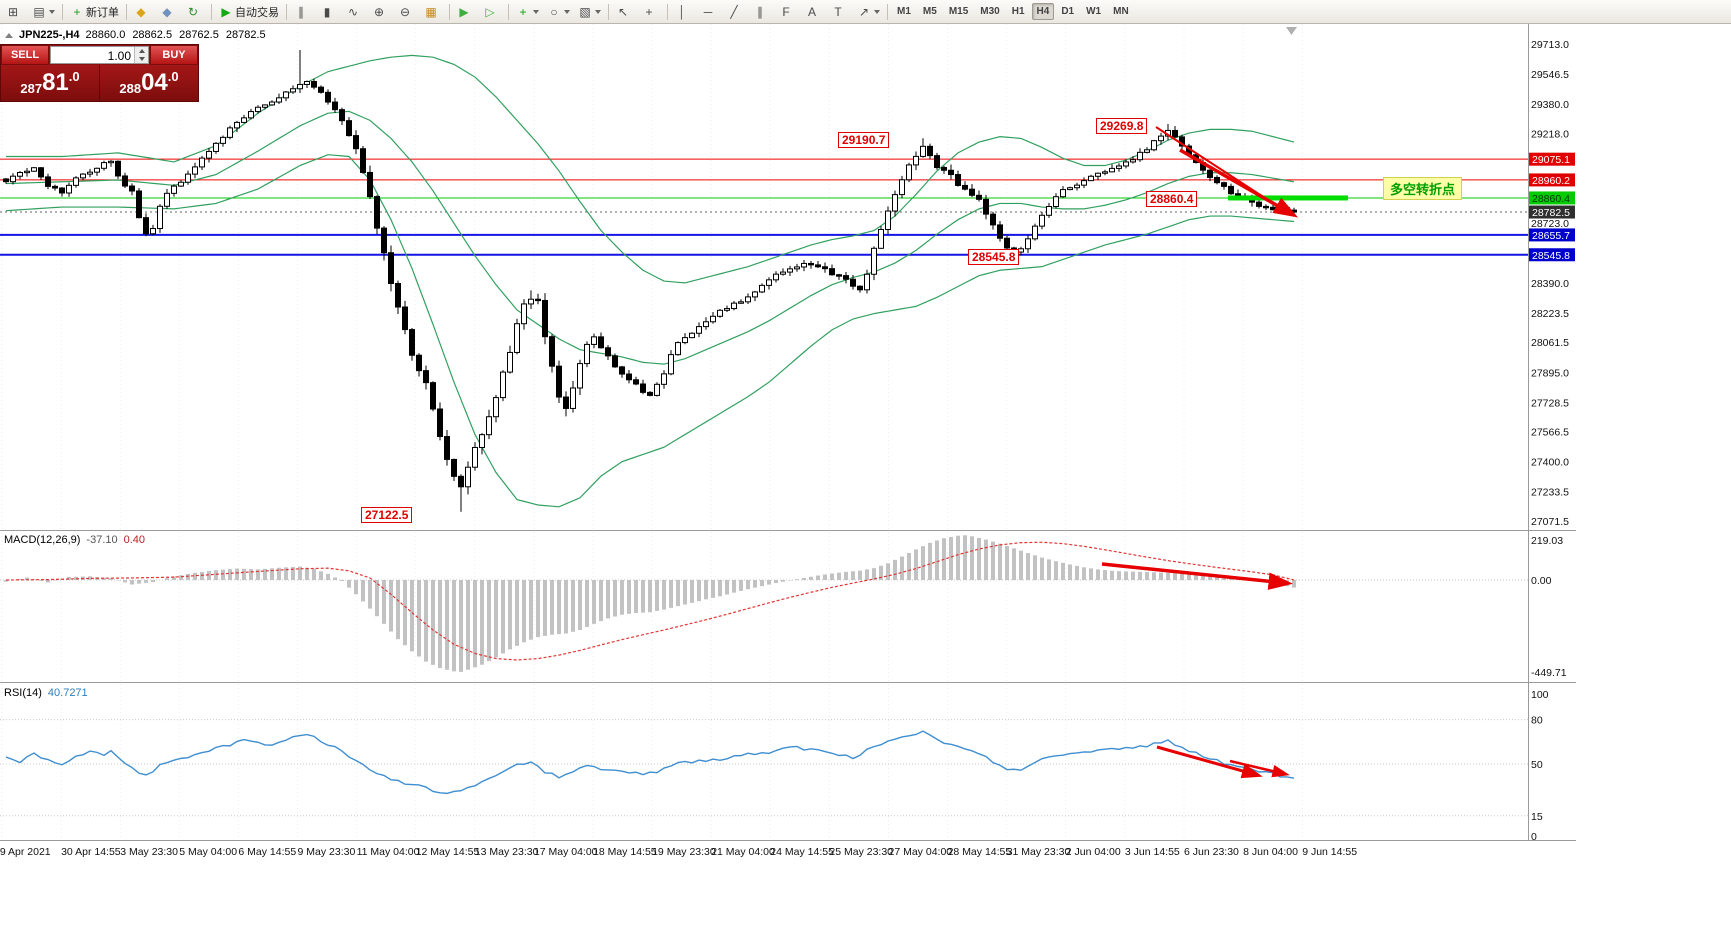 The height and width of the screenshot is (949, 1731). Describe the element at coordinates (990, 11) in the screenshot. I see `timeframe-m30-button: M30` at that location.